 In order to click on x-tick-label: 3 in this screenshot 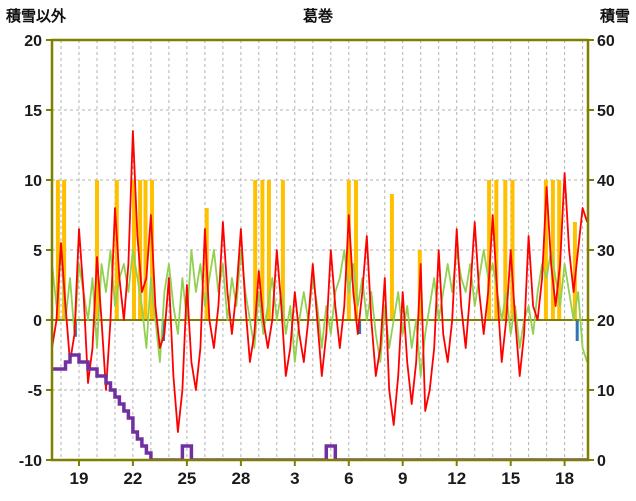, I will do `click(294, 478)`.